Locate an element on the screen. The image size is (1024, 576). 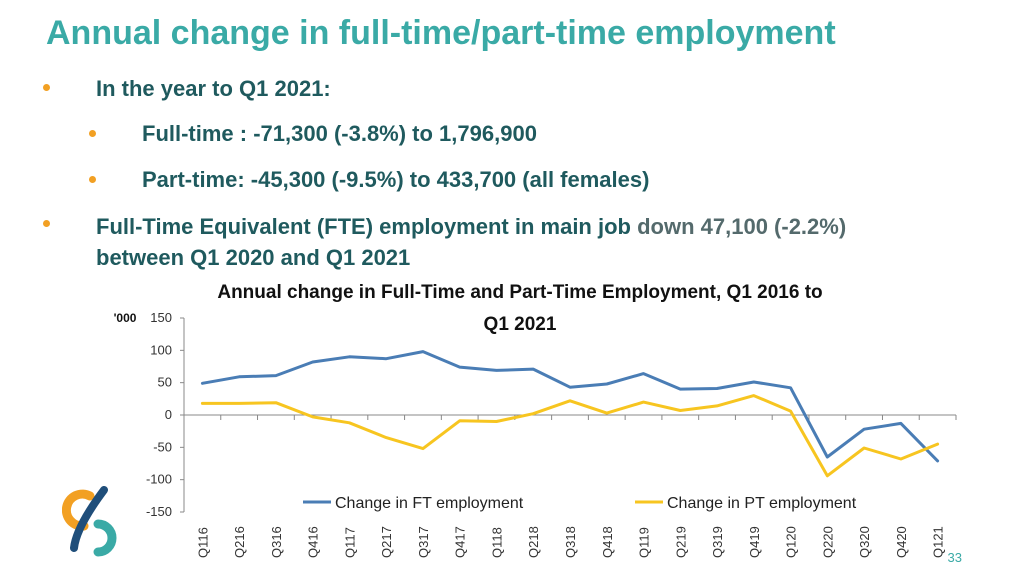
x-tick-label: Q121 is located at coordinates (938, 542).